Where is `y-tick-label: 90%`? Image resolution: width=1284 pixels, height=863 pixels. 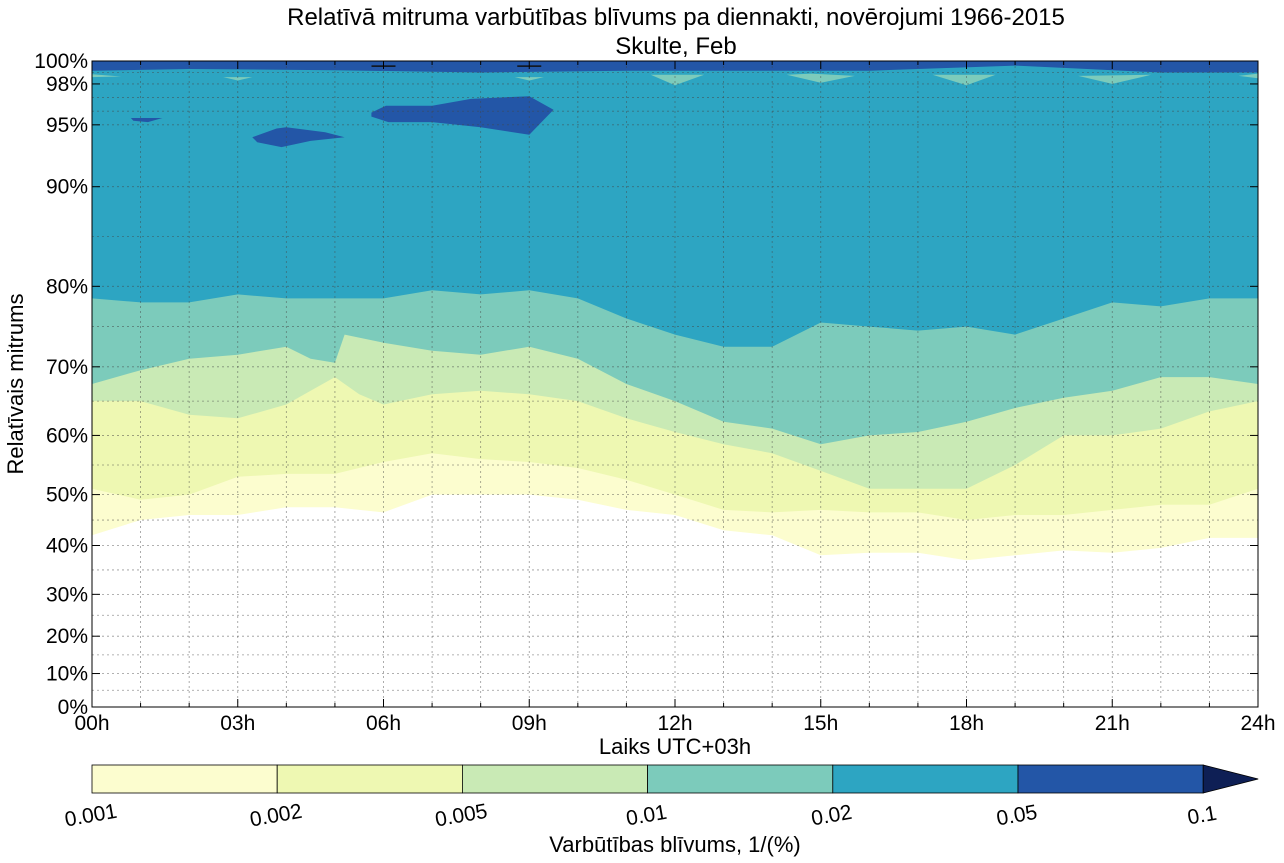
y-tick-label: 90% is located at coordinates (67, 187).